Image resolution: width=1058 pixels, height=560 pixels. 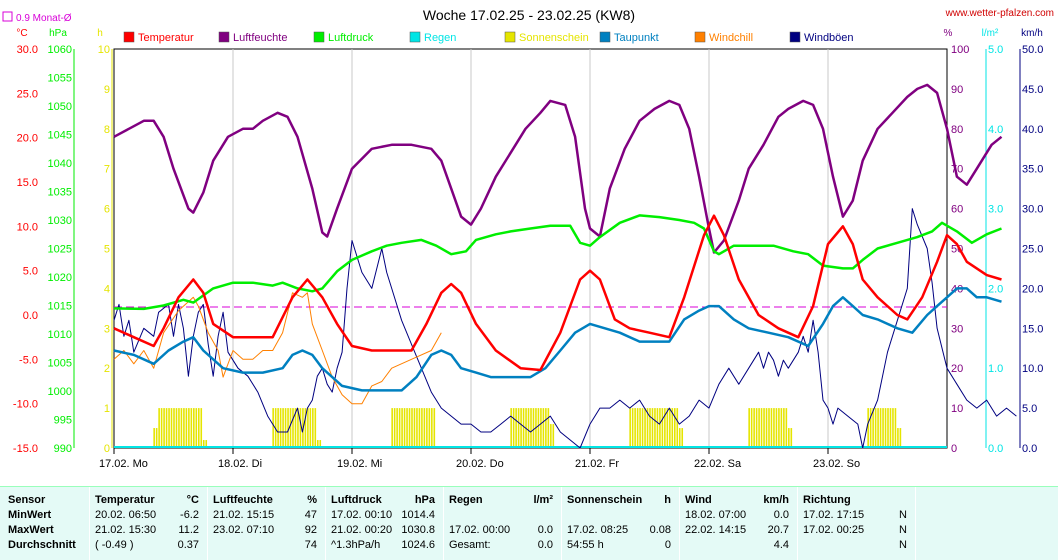 I want to click on temperature-tick-label: 20.0, so click(x=27, y=139).